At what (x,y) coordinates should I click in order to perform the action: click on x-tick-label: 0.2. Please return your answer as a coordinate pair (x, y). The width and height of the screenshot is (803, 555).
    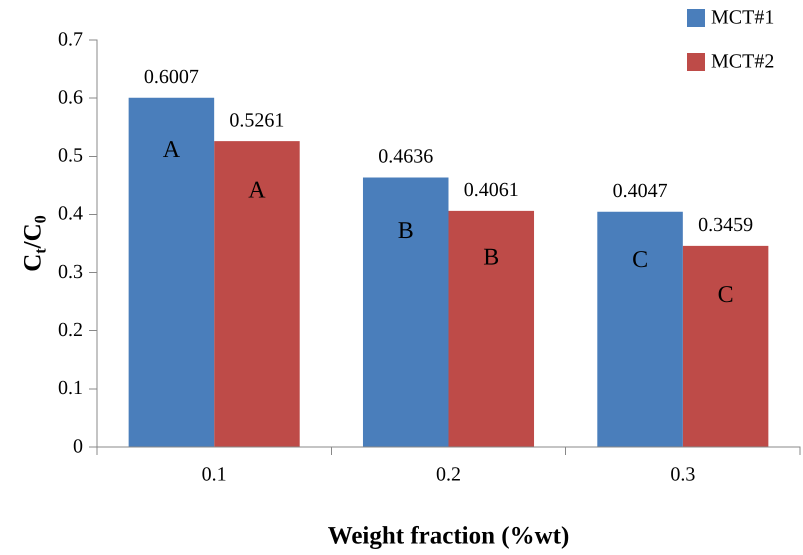
    Looking at the image, I should click on (448, 474).